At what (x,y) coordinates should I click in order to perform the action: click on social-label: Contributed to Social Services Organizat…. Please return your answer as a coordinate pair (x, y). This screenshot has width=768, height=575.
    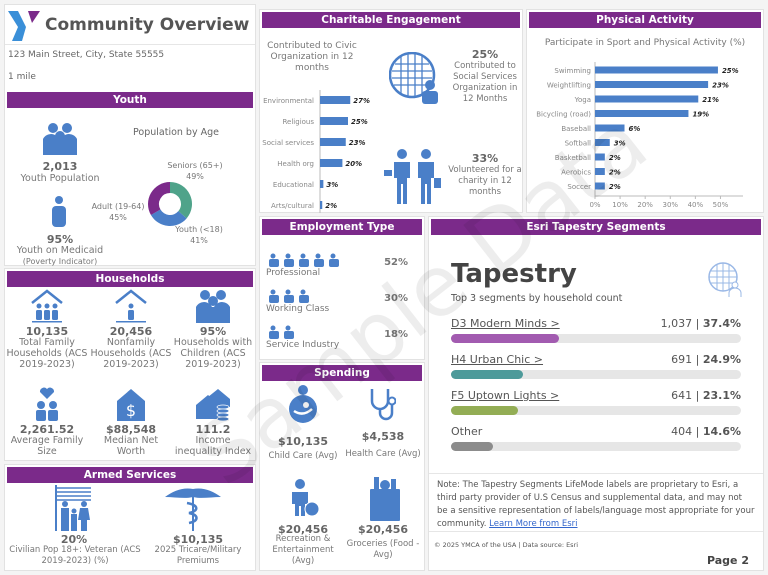
    Looking at the image, I should click on (485, 82).